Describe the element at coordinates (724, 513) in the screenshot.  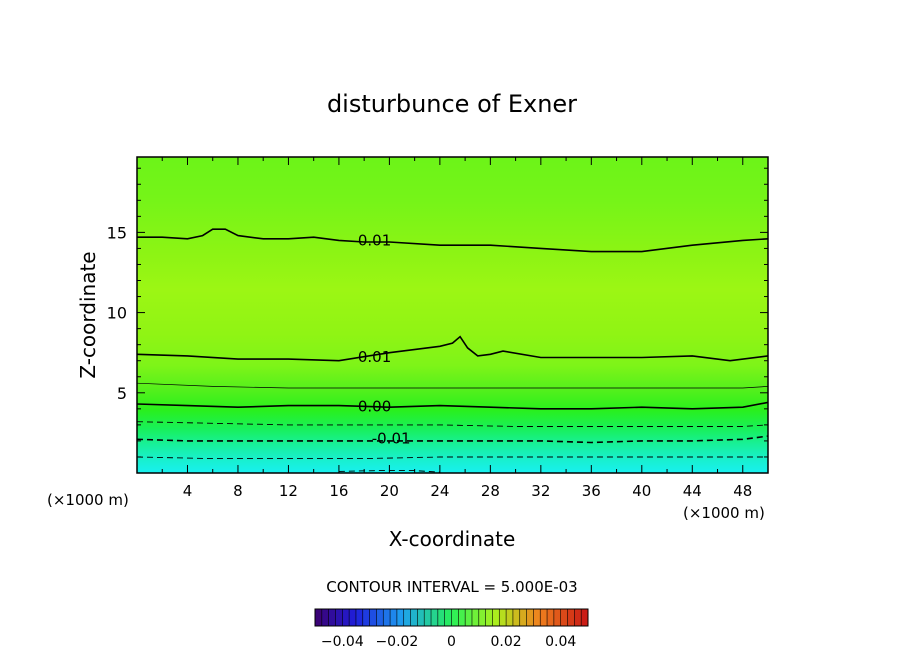
I see `x-axis-unit: (×1000 m)` at that location.